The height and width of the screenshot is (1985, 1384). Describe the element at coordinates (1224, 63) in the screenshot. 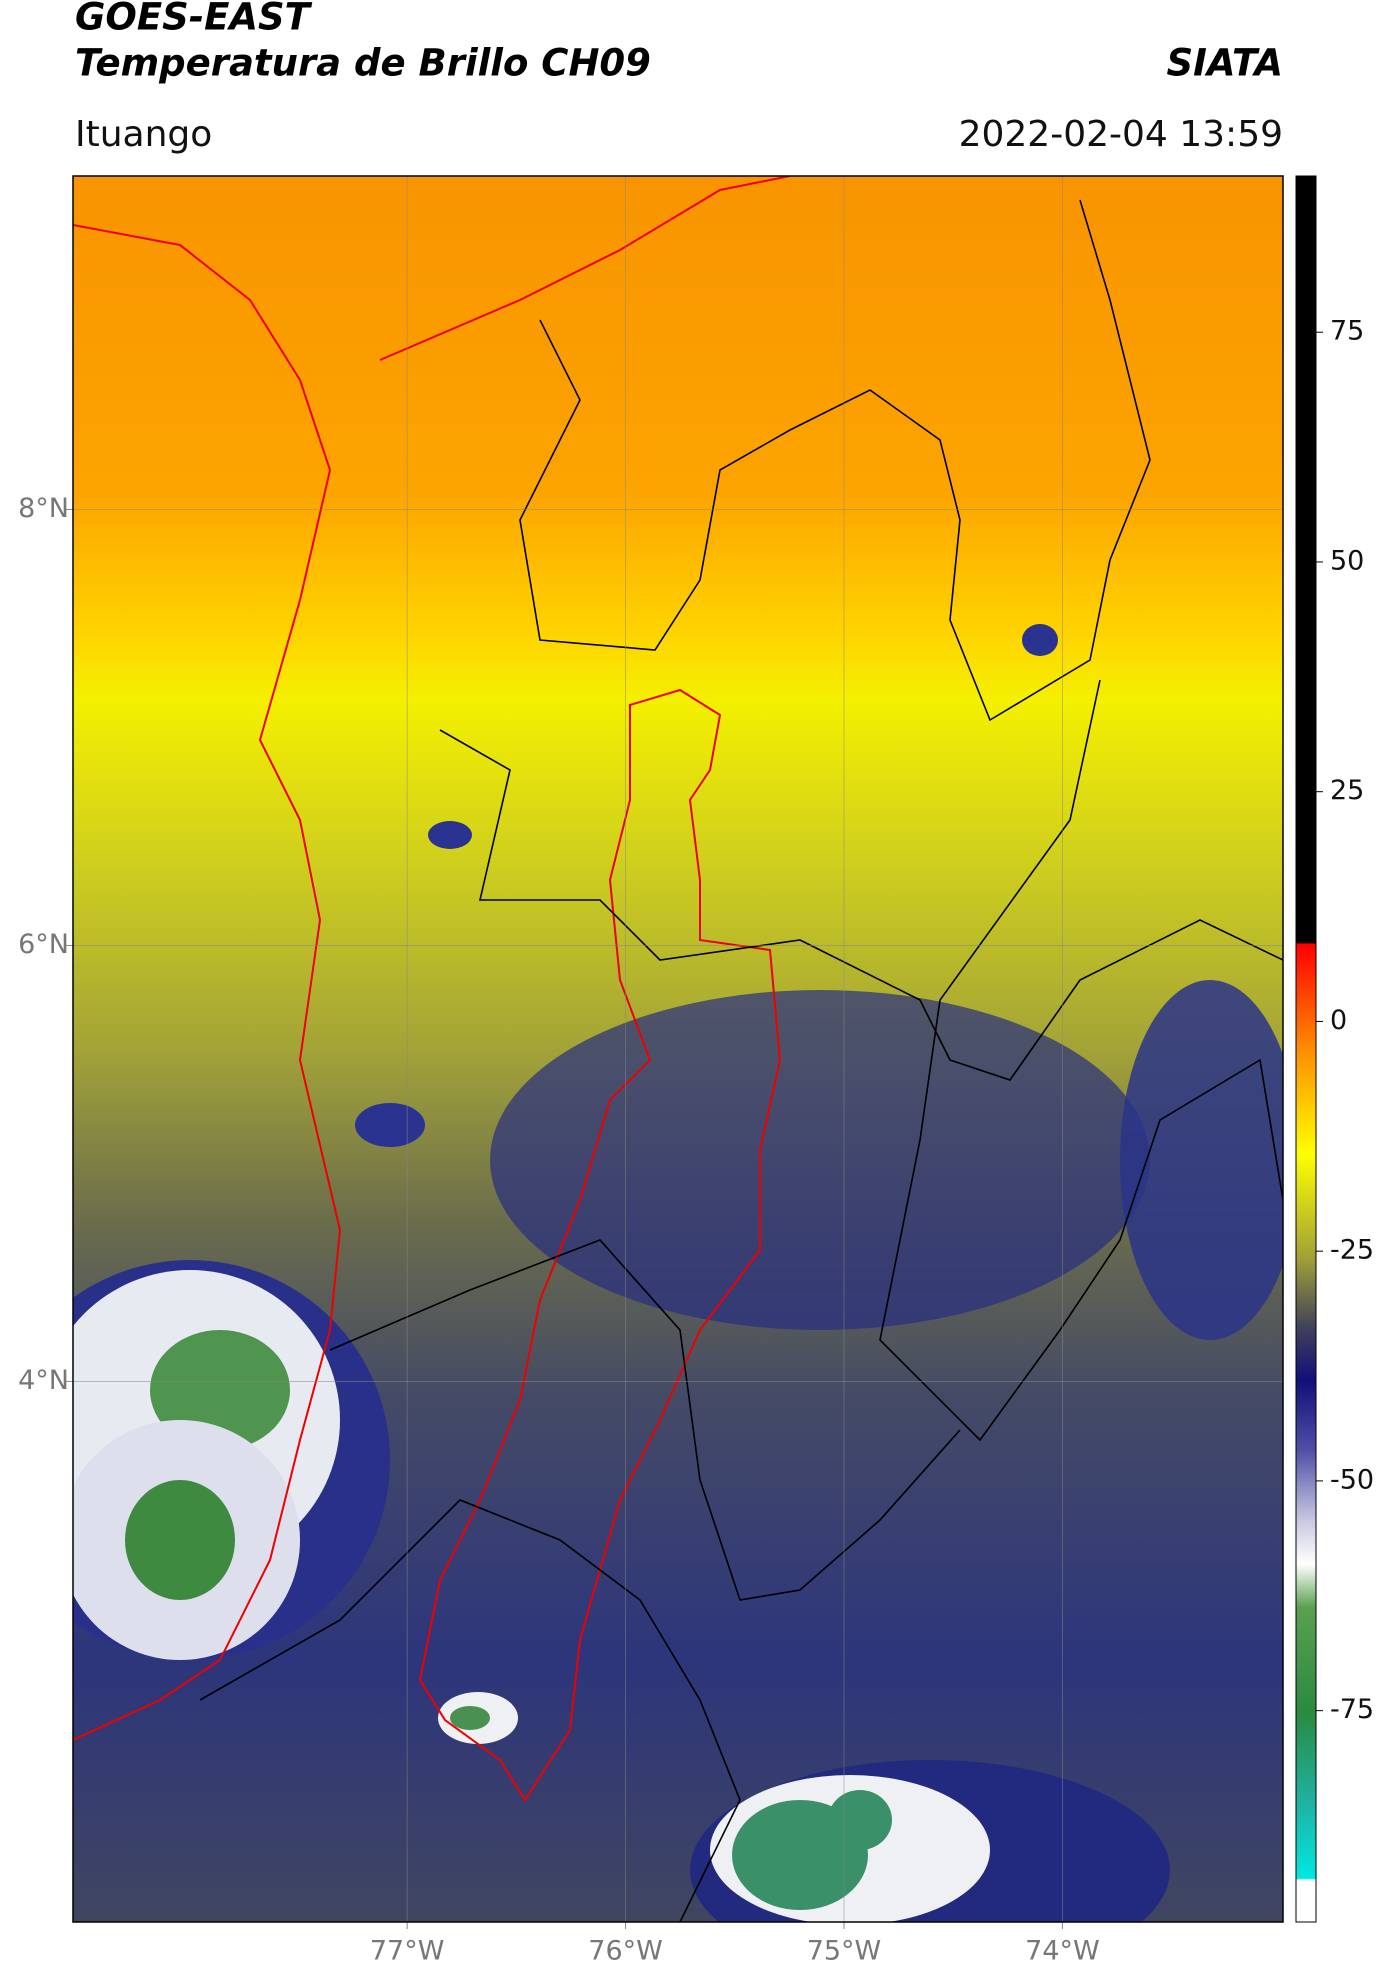

I see `source: SIATA` at that location.